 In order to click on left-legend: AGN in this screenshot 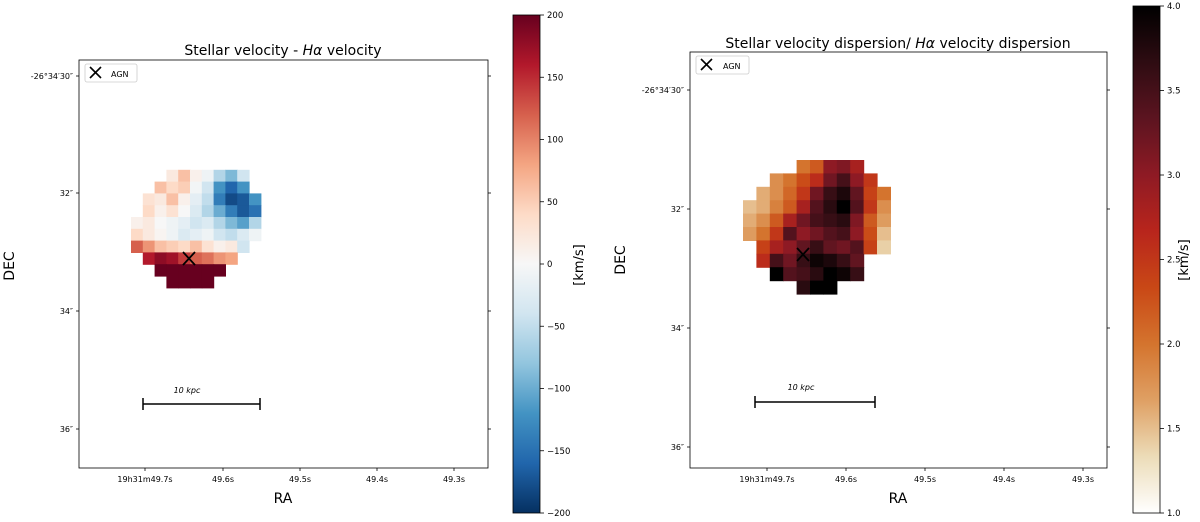, I will do `click(111, 73)`.